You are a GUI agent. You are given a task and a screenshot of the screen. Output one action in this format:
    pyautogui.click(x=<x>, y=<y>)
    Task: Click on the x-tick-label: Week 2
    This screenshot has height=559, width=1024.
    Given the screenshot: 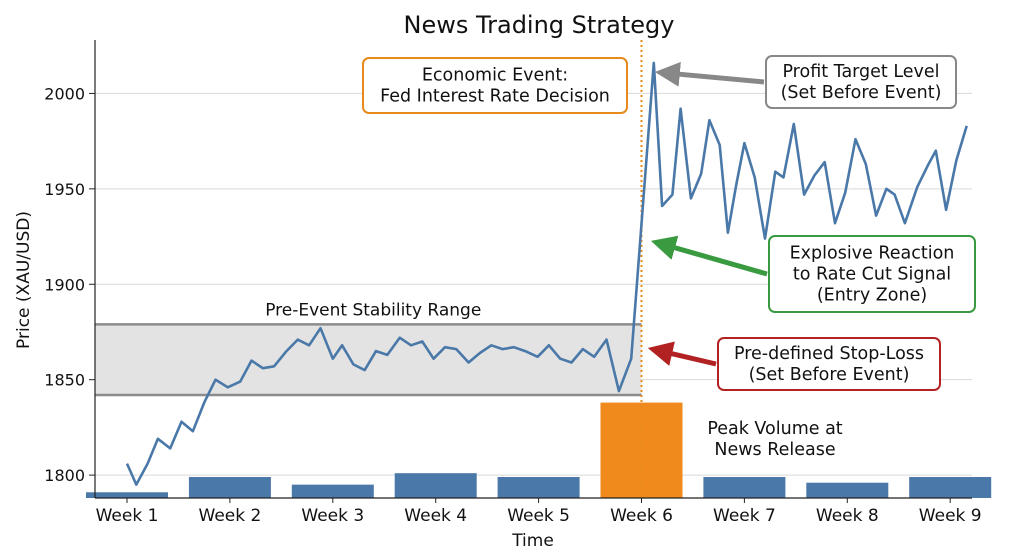 What is the action you would take?
    pyautogui.click(x=230, y=516)
    